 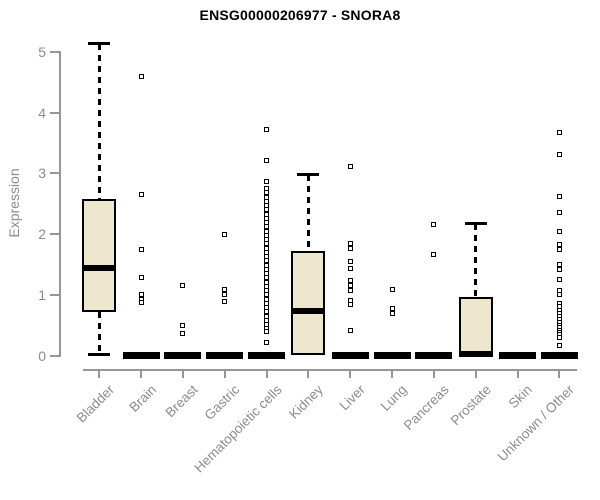 I want to click on y-tick-label: 3, so click(x=42, y=173).